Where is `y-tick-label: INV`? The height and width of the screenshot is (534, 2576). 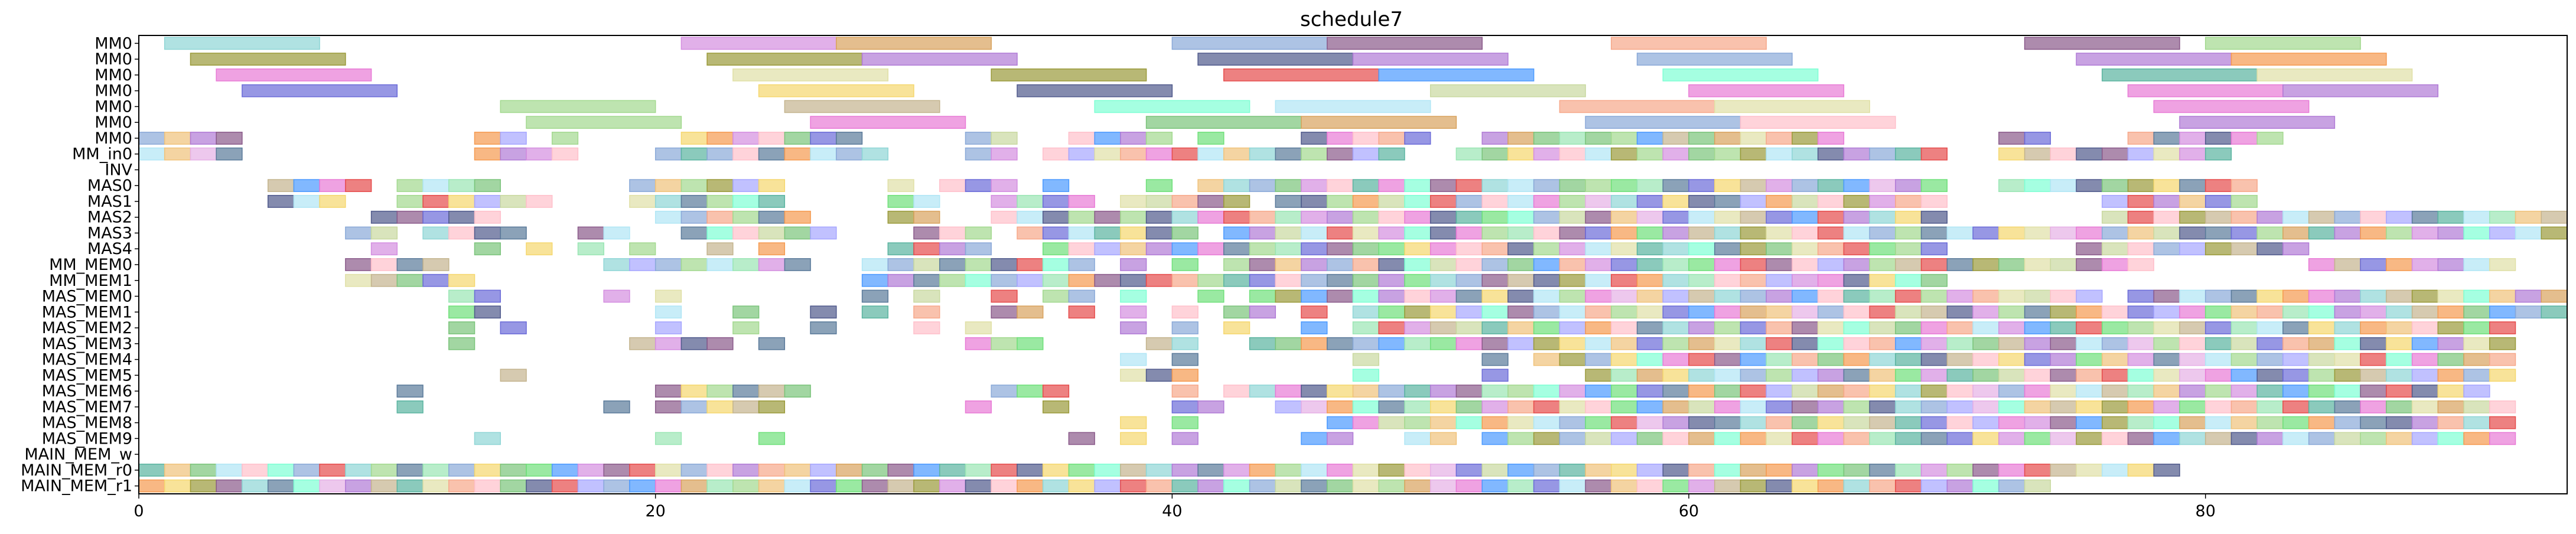 y-tick-label: INV is located at coordinates (119, 170).